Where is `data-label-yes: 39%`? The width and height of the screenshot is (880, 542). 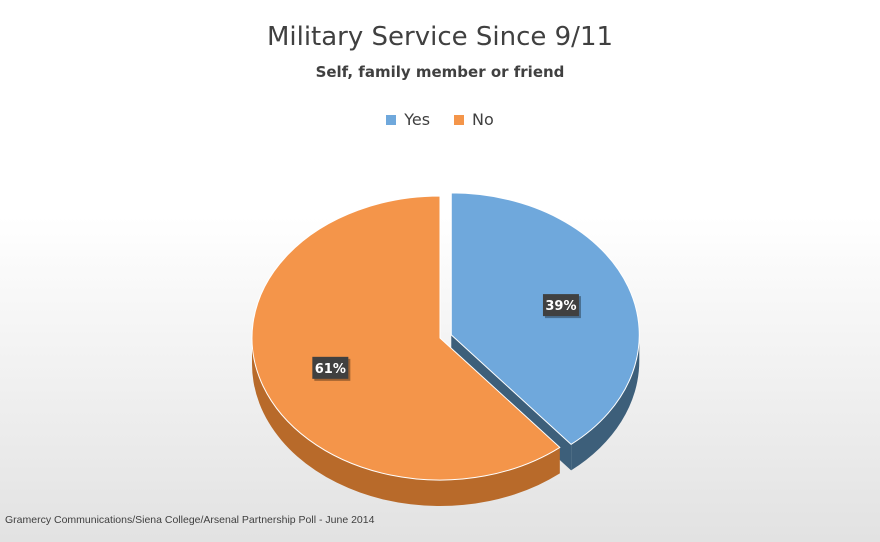
data-label-yes: 39% is located at coordinates (561, 306).